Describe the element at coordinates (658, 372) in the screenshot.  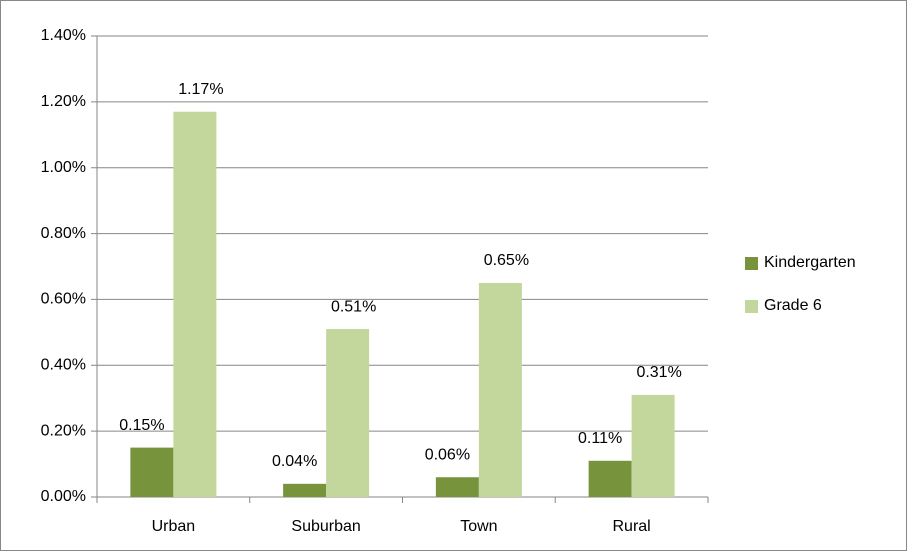
I see `value-label: 0.31%` at that location.